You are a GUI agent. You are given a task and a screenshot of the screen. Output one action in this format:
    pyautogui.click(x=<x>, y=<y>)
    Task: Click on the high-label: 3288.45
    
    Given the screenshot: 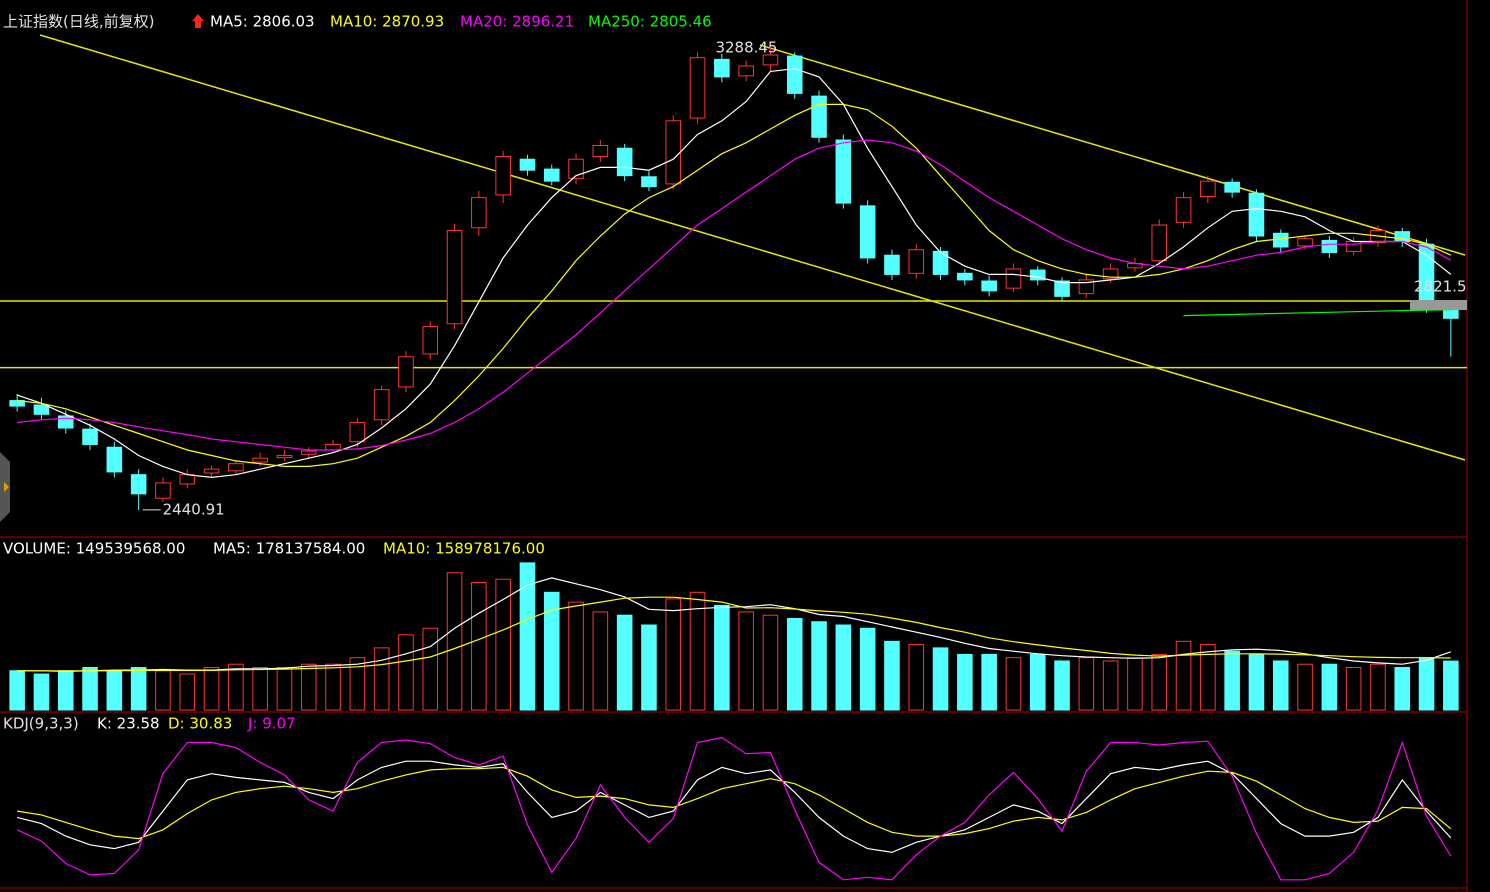 What is the action you would take?
    pyautogui.click(x=746, y=47)
    